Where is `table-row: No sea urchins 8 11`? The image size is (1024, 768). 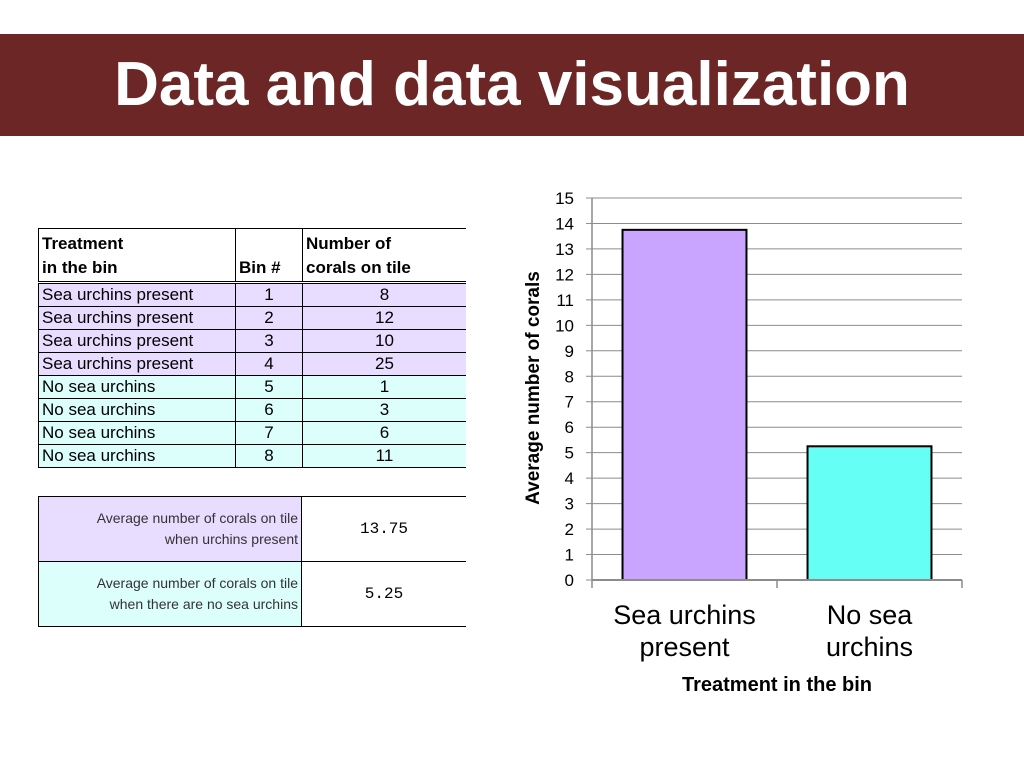
table-row: No sea urchins 8 11 is located at coordinates (252, 456).